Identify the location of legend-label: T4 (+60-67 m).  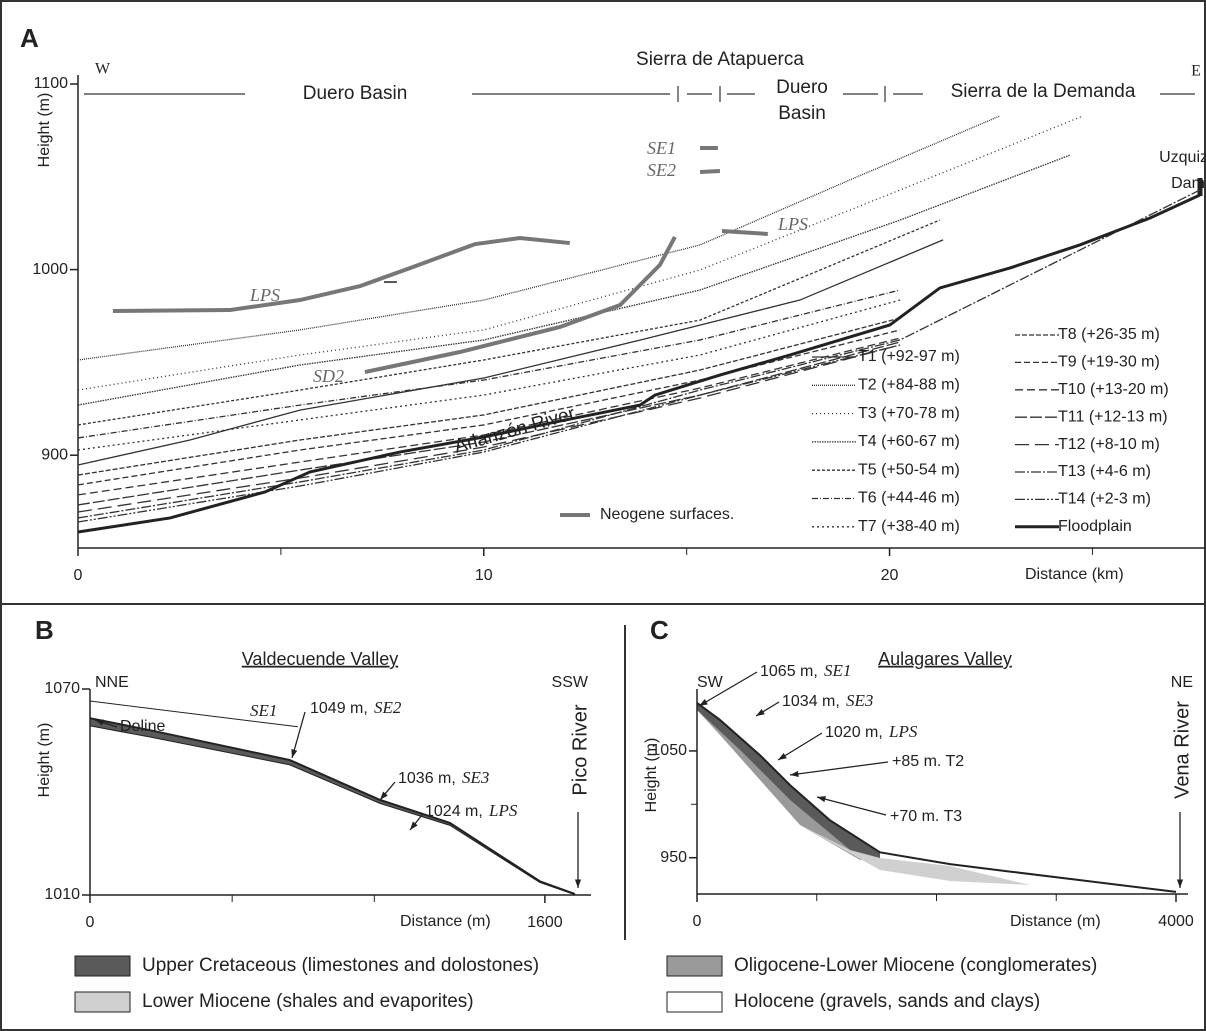
(909, 441).